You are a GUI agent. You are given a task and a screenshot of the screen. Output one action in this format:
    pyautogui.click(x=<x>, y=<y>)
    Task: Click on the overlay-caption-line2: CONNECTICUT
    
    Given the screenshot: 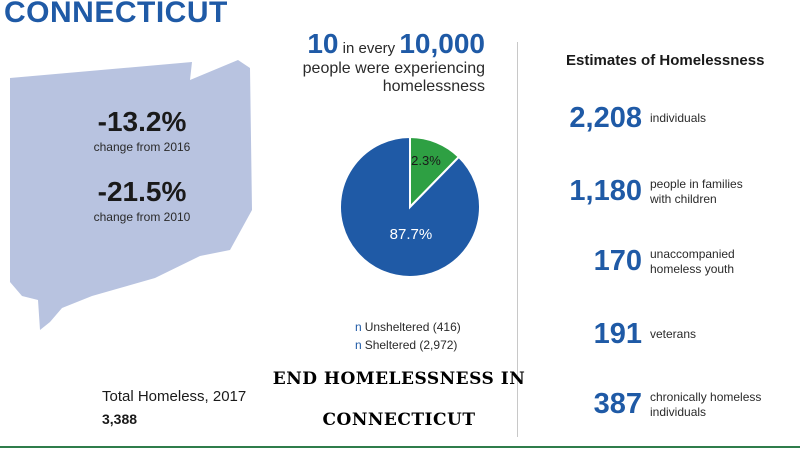 What is the action you would take?
    pyautogui.click(x=399, y=420)
    